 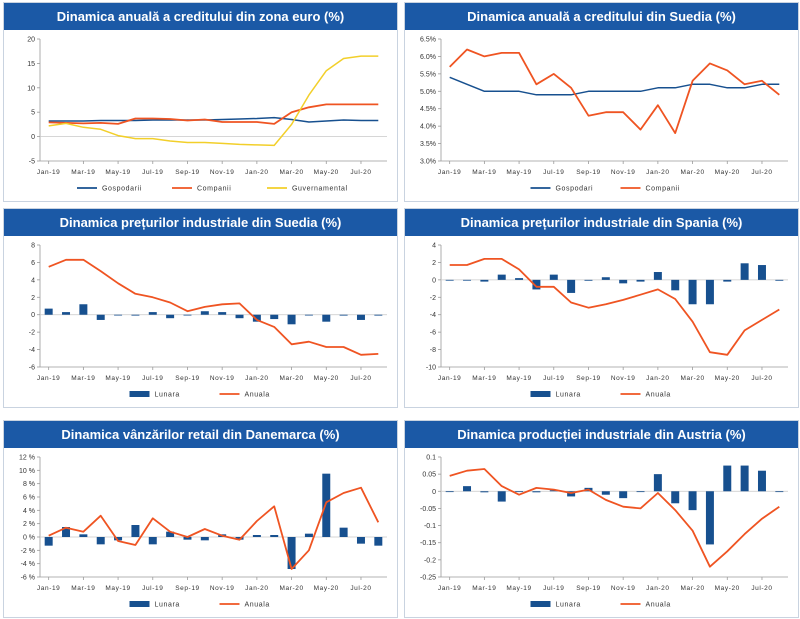 I want to click on y-tick-label: 5.0%, so click(x=428, y=92).